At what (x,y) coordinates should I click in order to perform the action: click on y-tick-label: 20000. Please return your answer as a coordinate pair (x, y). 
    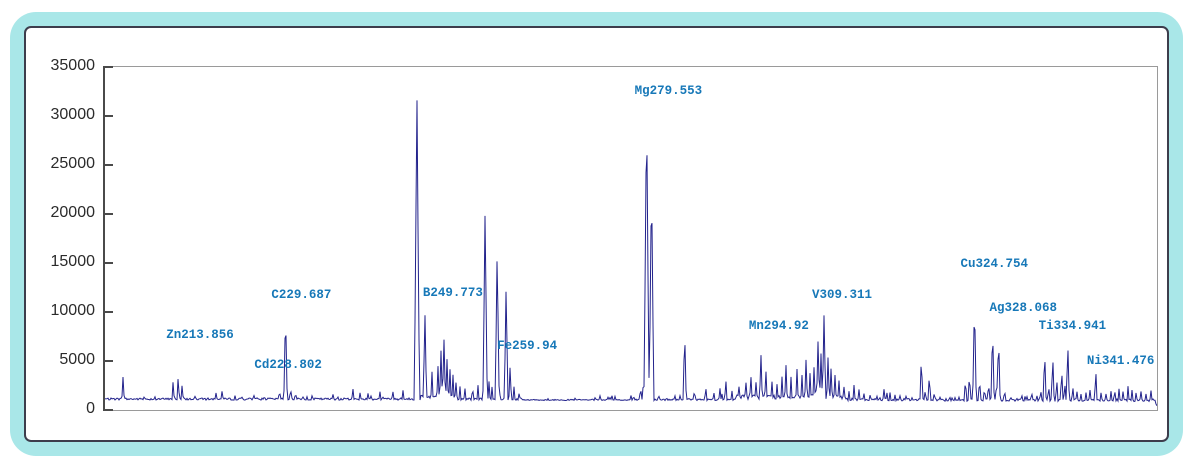
    Looking at the image, I should click on (73, 212).